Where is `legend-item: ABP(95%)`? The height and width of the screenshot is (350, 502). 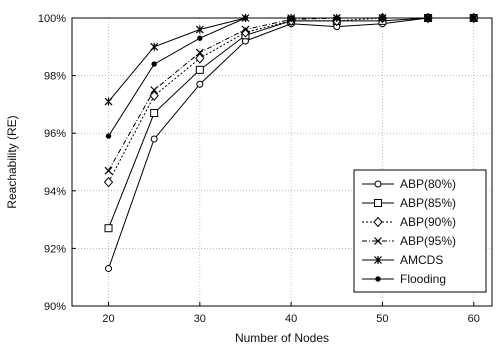 legend-item: ABP(95%) is located at coordinates (409, 241).